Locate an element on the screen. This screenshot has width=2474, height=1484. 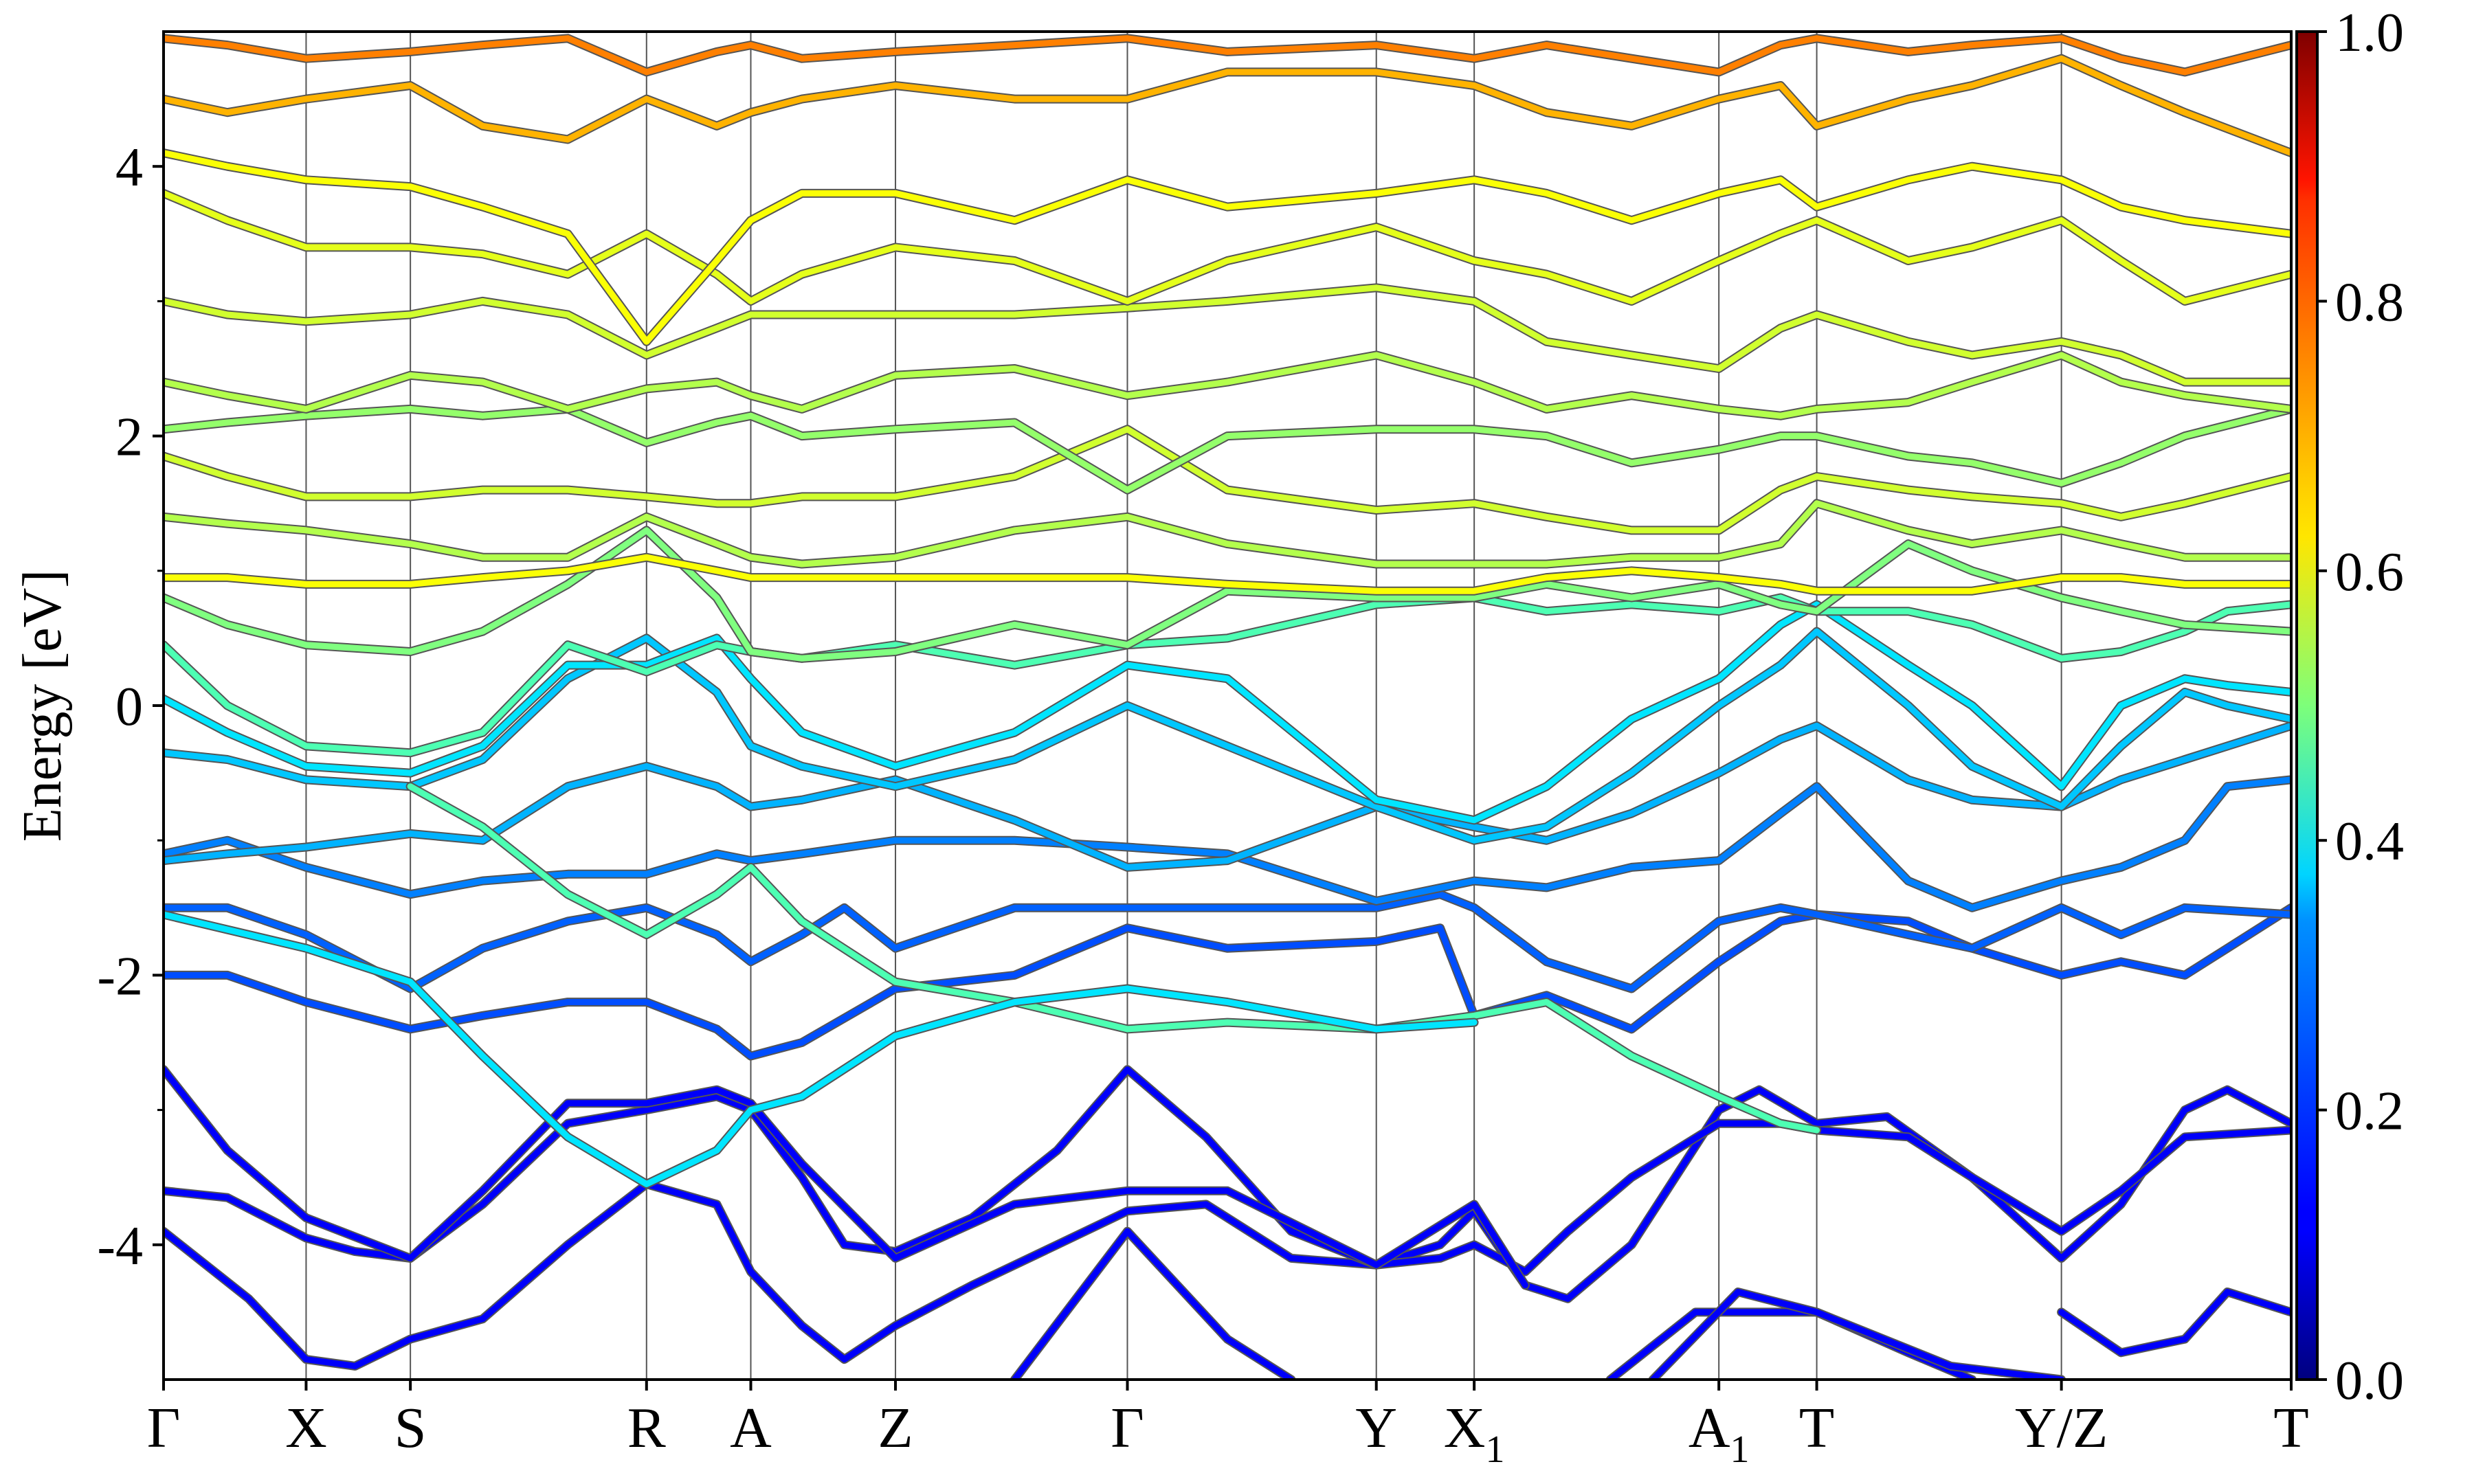
kpoint-label-main: Y/Z is located at coordinates (2061, 1428).